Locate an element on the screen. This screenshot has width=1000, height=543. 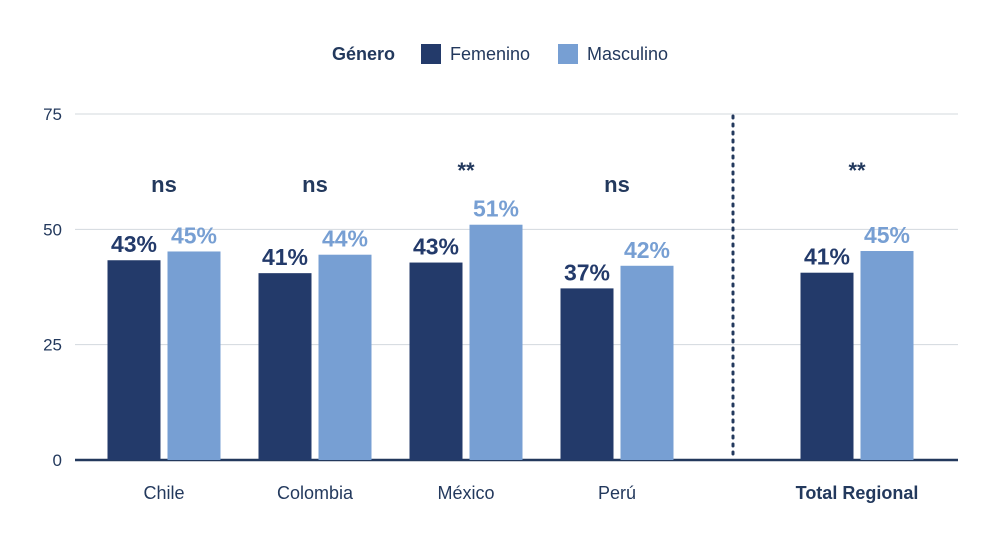
x-tick-label: Perú is located at coordinates (617, 493).